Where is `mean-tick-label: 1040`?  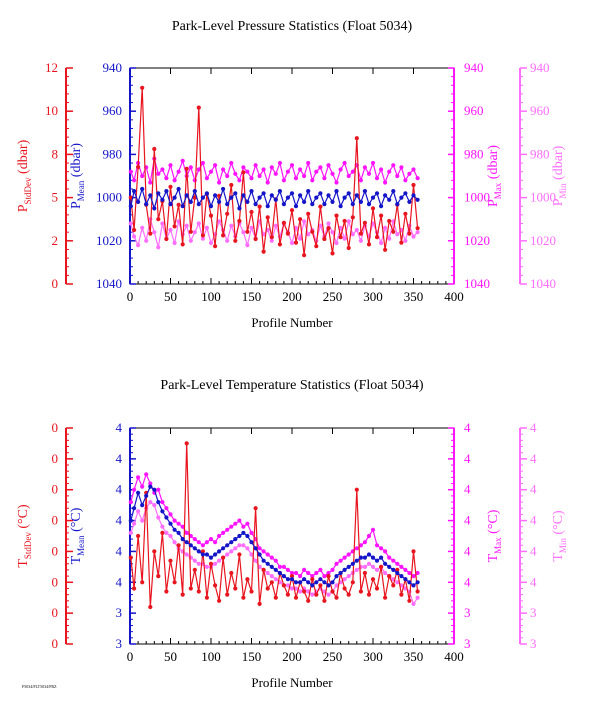
mean-tick-label: 1040 is located at coordinates (109, 283).